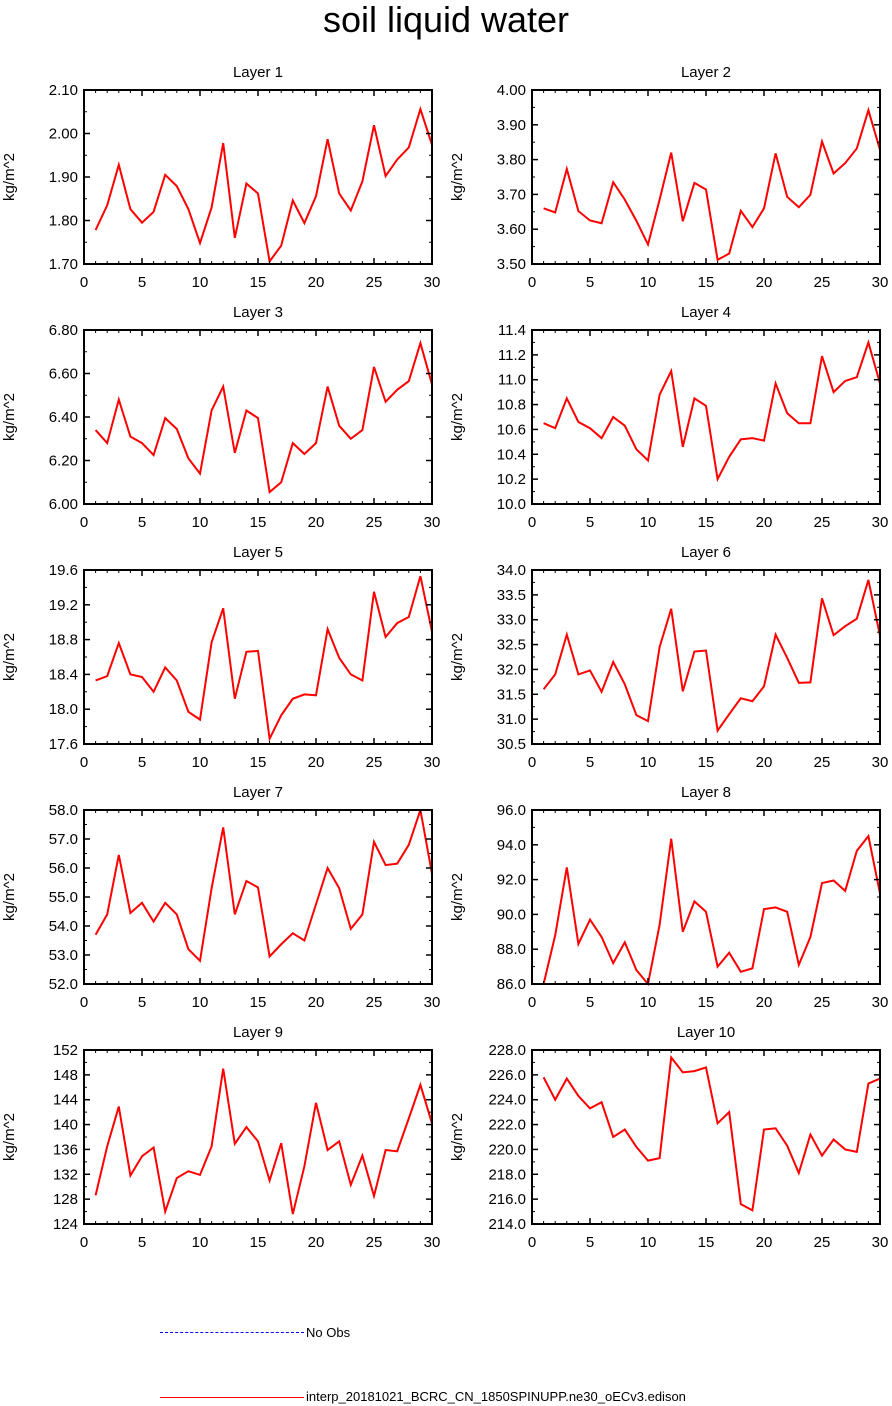  Describe the element at coordinates (63, 330) in the screenshot. I see `y-tick-label: 6.80` at that location.